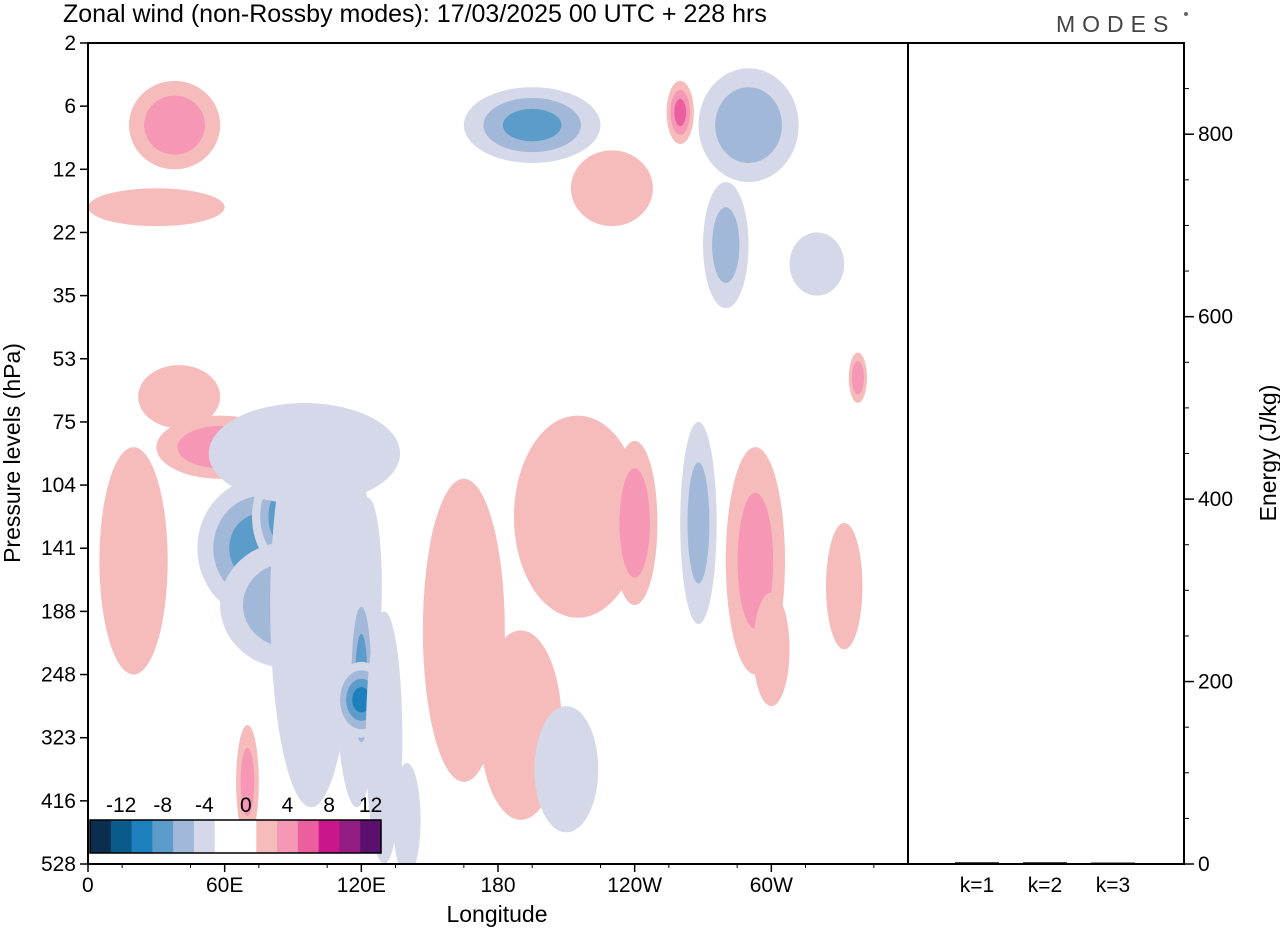 Image resolution: width=1280 pixels, height=935 pixels. I want to click on y-tick-label: 528, so click(58, 864).